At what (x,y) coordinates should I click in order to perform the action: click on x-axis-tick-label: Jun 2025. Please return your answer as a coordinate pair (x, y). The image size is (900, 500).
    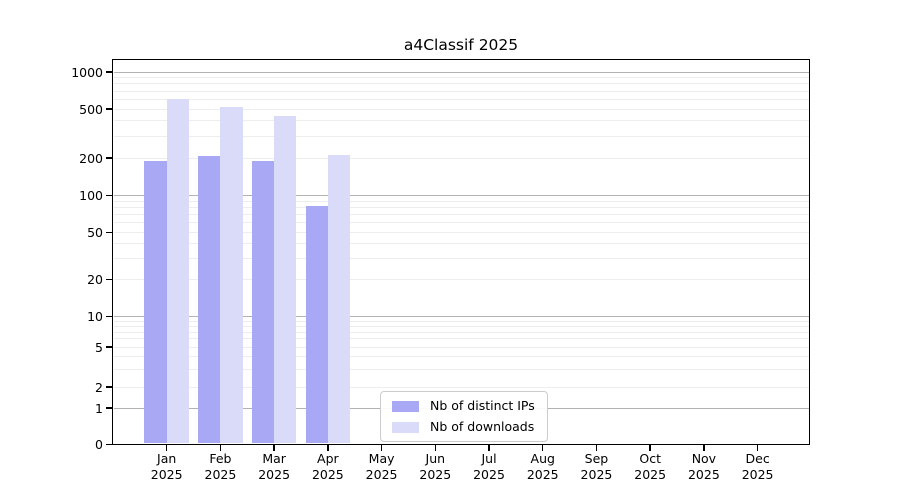
    Looking at the image, I should click on (435, 466).